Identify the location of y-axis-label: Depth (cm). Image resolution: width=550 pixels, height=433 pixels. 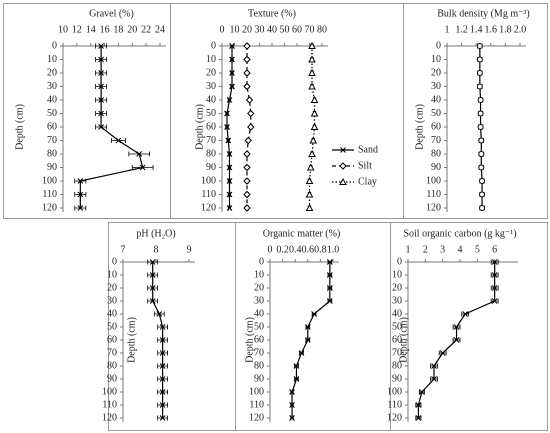
(19, 127).